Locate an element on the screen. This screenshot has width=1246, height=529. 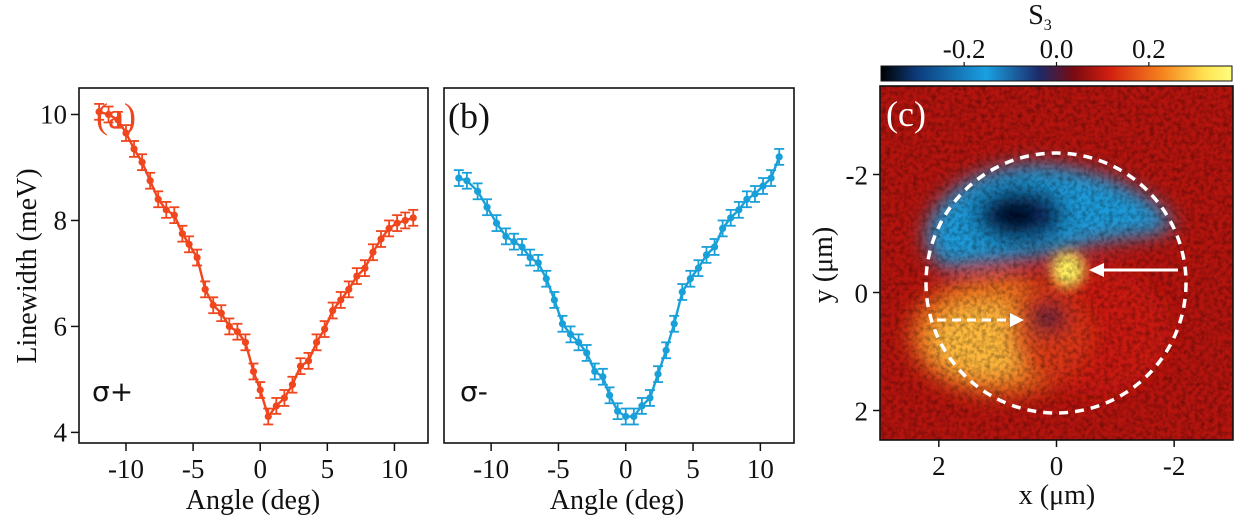
panel-b-ticks: -10 -5 0 5 10 is located at coordinates (623, 463).